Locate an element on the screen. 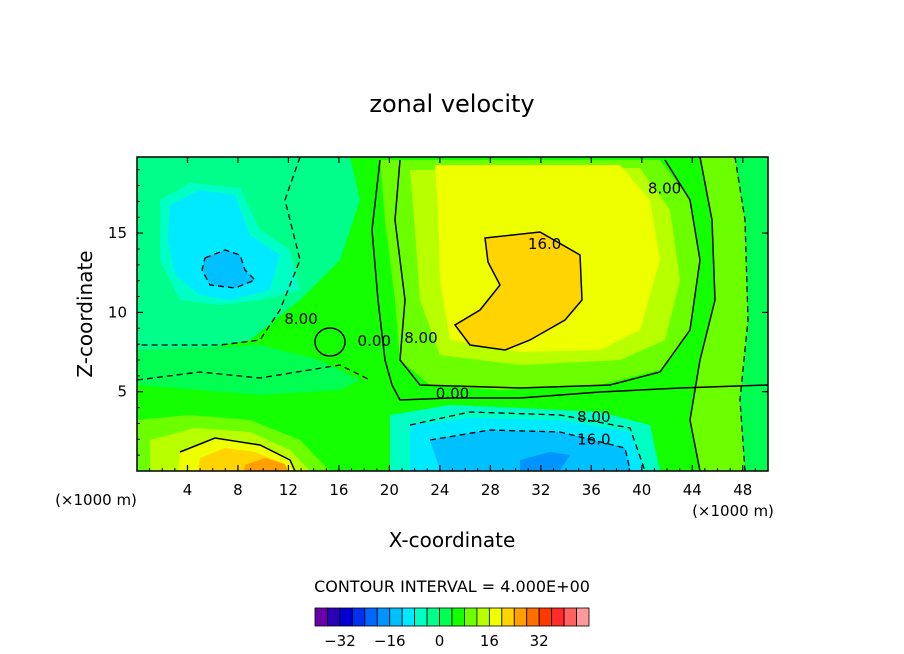  x-axis-units-left: (×1000 m) is located at coordinates (96, 500).